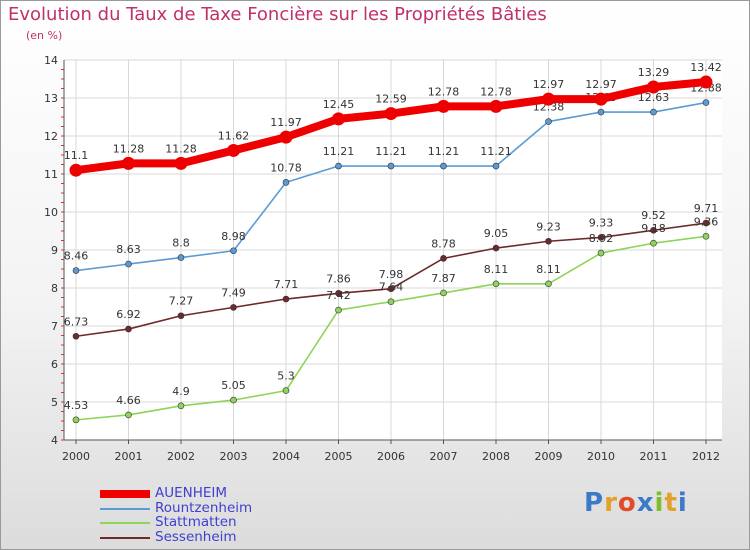  I want to click on data-label: 9.71, so click(706, 208).